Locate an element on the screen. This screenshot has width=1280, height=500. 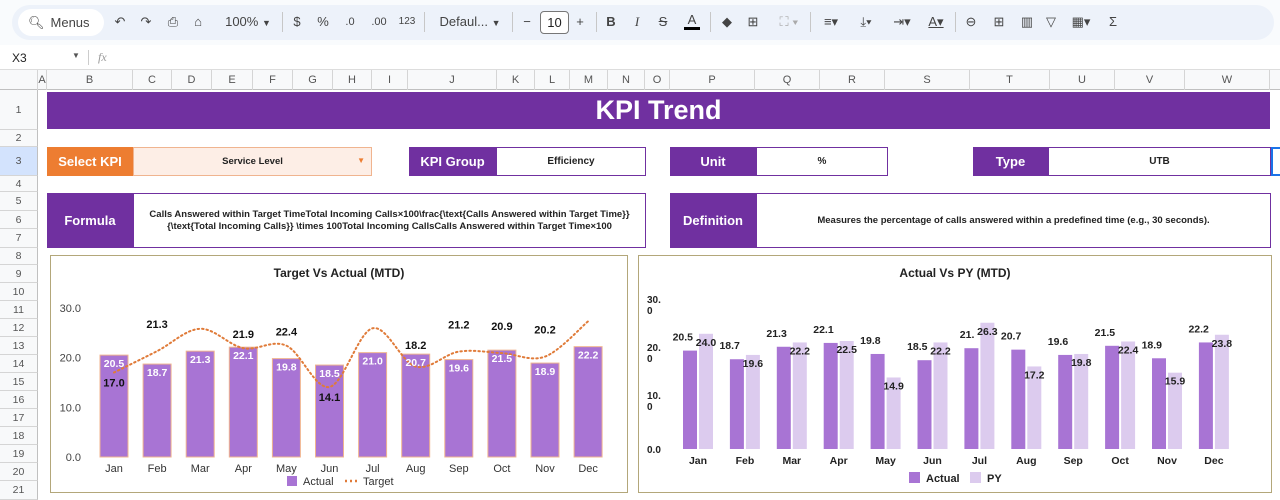
font-select: Defaul... ▼ is located at coordinates (470, 22).